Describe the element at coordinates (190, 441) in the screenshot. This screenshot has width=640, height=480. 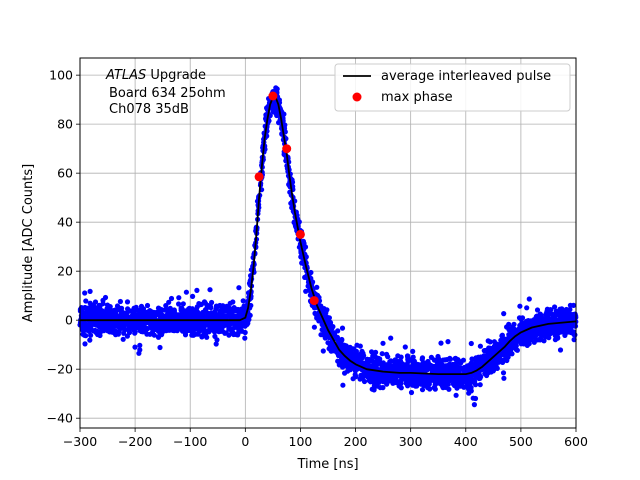
I see `x-tick-label: −100` at that location.